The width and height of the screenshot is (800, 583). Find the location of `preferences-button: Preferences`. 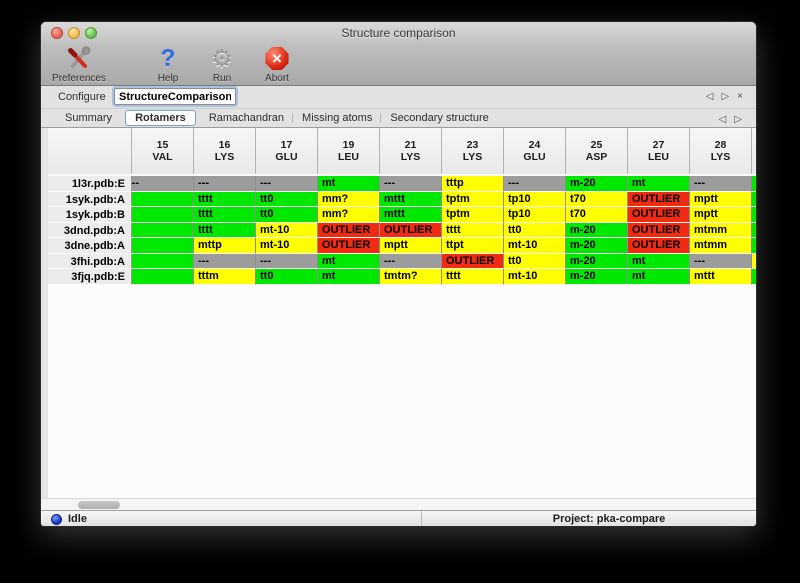

preferences-button: Preferences is located at coordinates (79, 64).